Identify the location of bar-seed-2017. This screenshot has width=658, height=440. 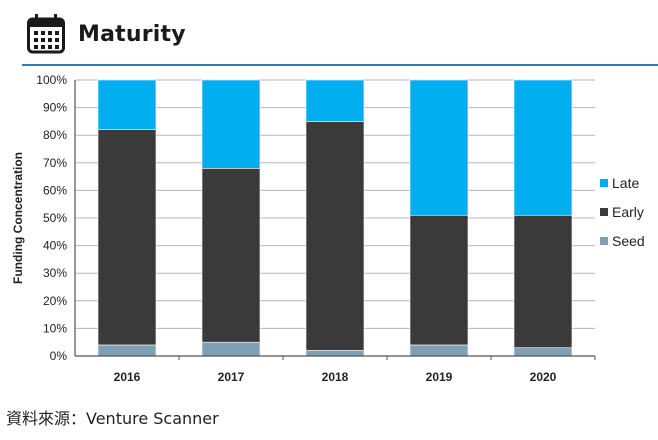
(231, 349).